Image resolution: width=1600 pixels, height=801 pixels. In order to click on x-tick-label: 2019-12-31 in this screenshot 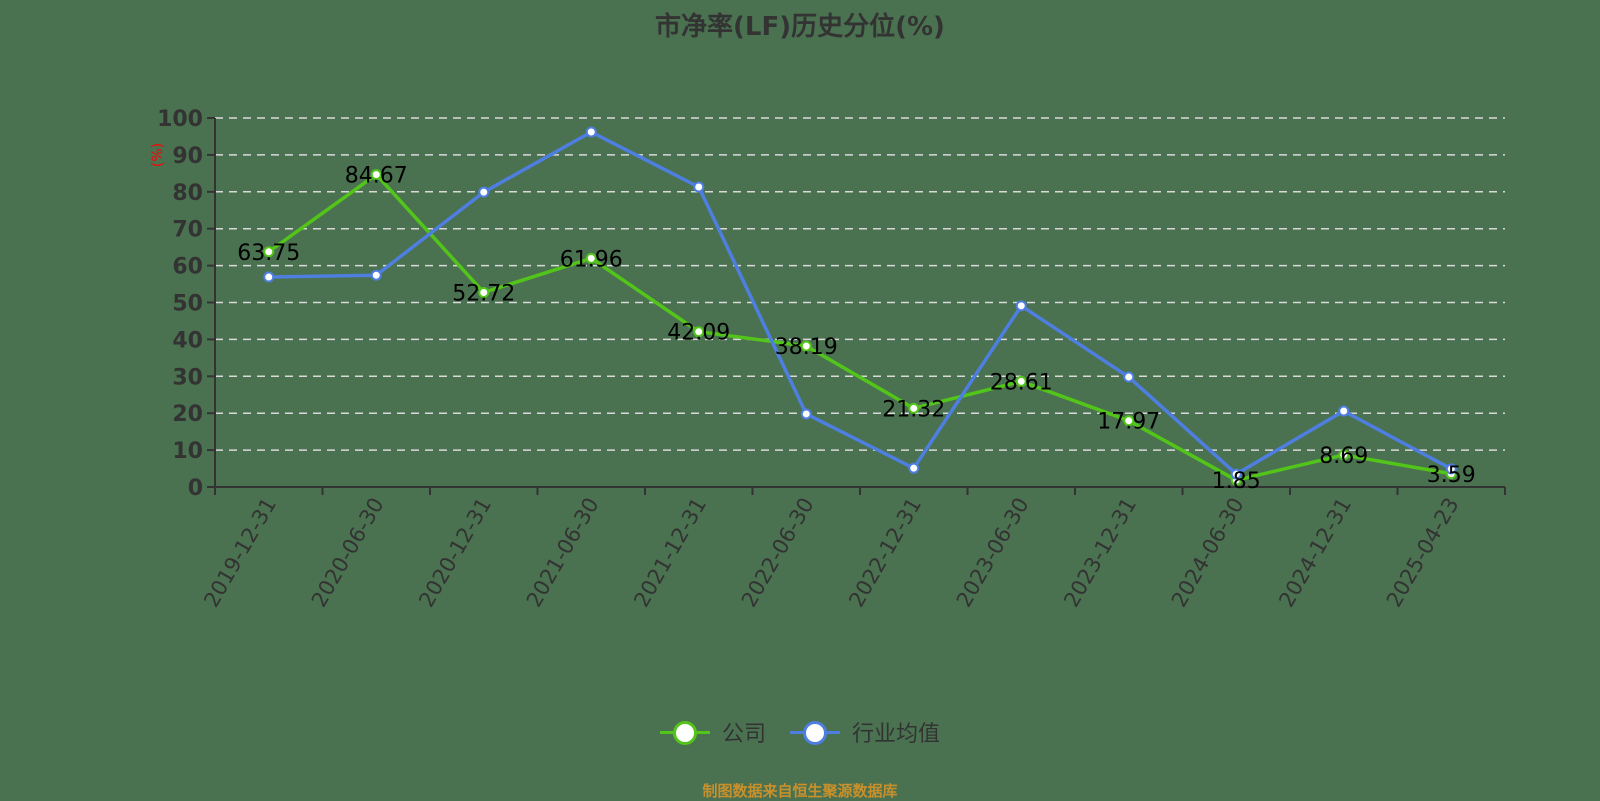, I will do `click(240, 553)`.